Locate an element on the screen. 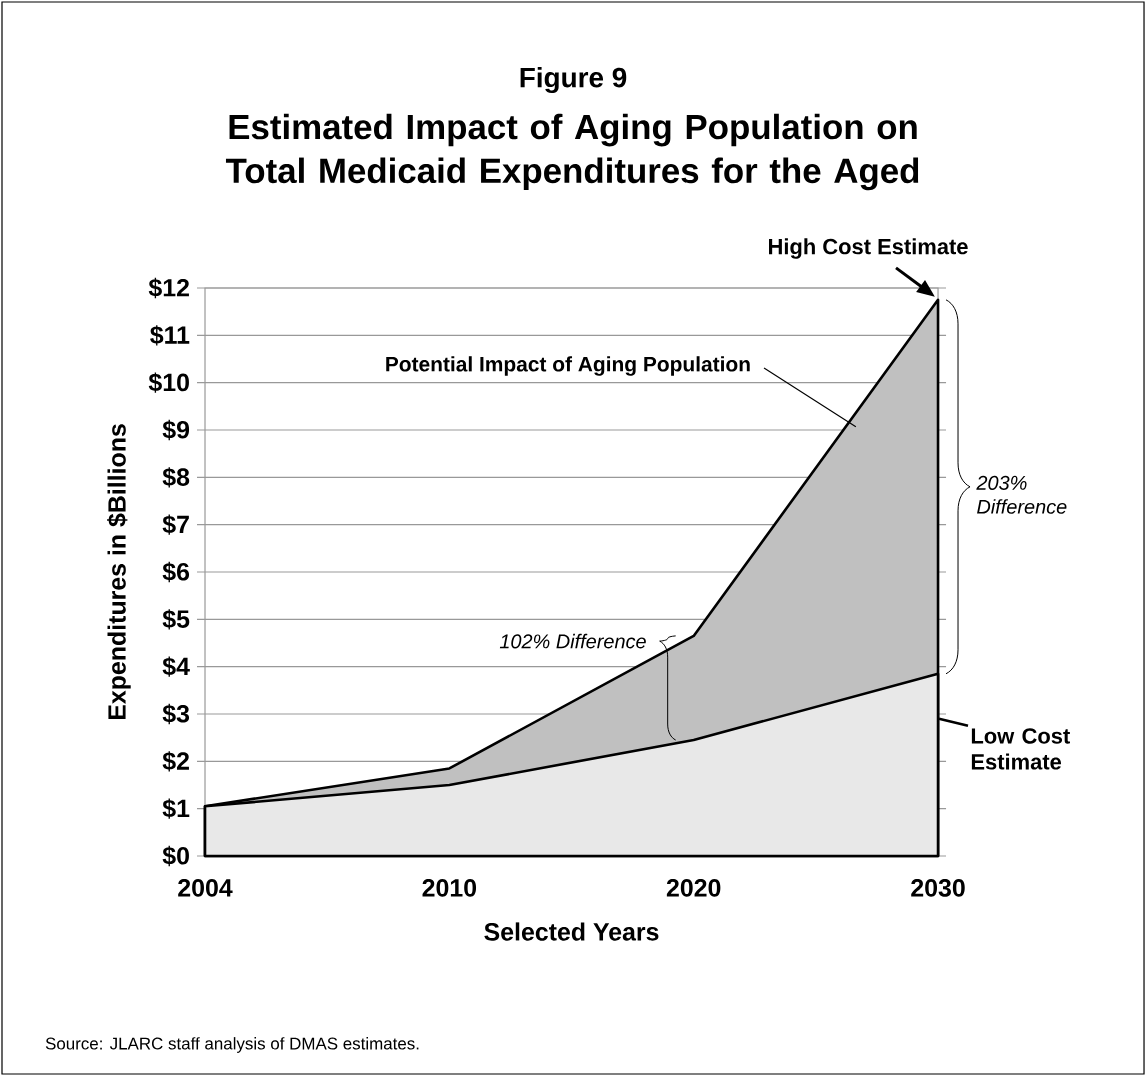 The height and width of the screenshot is (1076, 1146). x-tick-label: 2010 is located at coordinates (449, 888).